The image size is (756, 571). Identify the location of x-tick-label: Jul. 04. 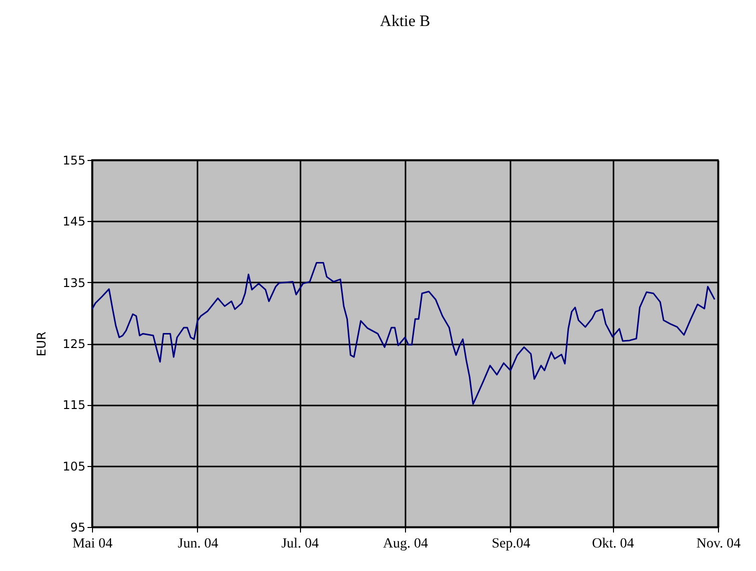
(300, 544).